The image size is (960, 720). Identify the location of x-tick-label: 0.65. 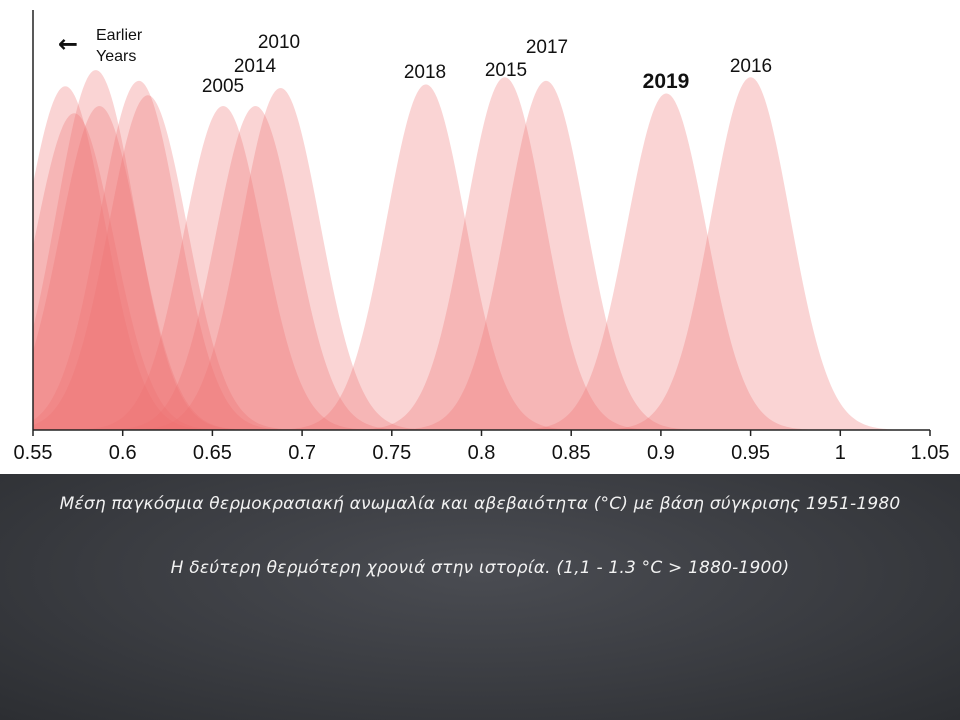
(212, 453).